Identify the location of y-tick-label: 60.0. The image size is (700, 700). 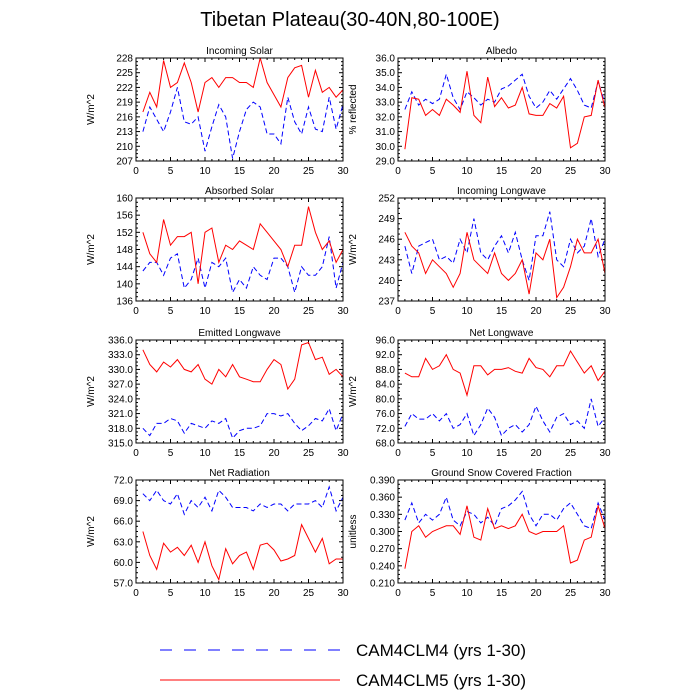
(124, 563).